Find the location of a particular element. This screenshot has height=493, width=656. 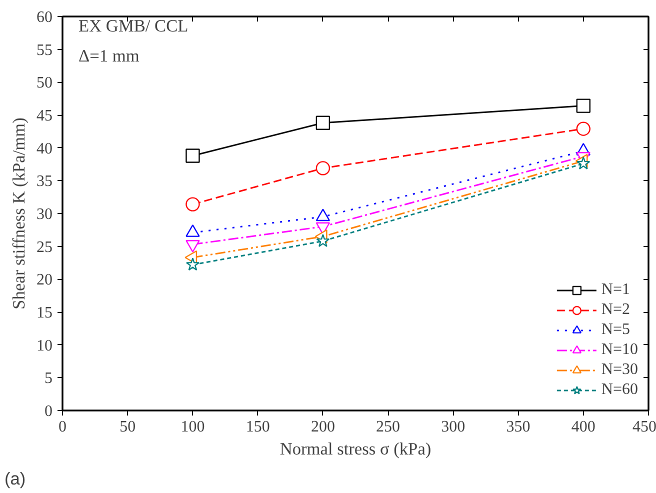

annotation: EX GMB/ CCL is located at coordinates (133, 26).